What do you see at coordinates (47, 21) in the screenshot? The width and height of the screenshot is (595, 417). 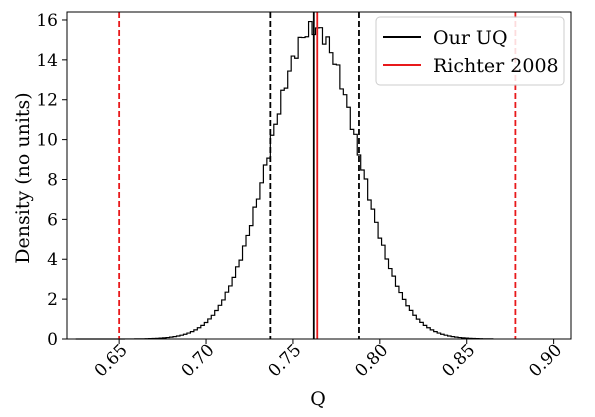 I see `y-tick-label: 16` at bounding box center [47, 21].